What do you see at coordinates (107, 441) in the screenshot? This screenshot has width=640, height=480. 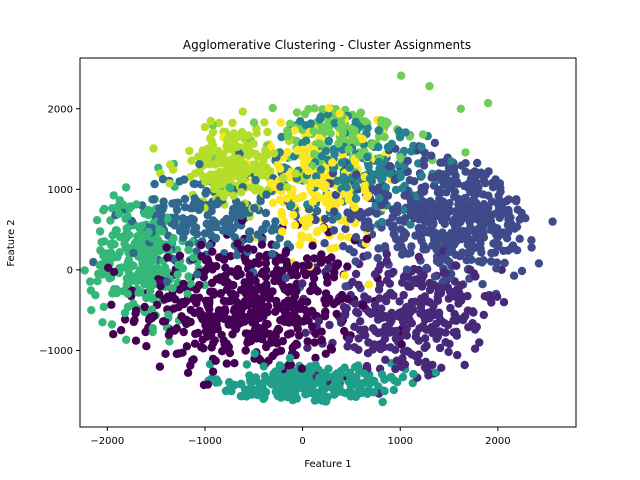 I see `x-tick-label: −2000` at bounding box center [107, 441].